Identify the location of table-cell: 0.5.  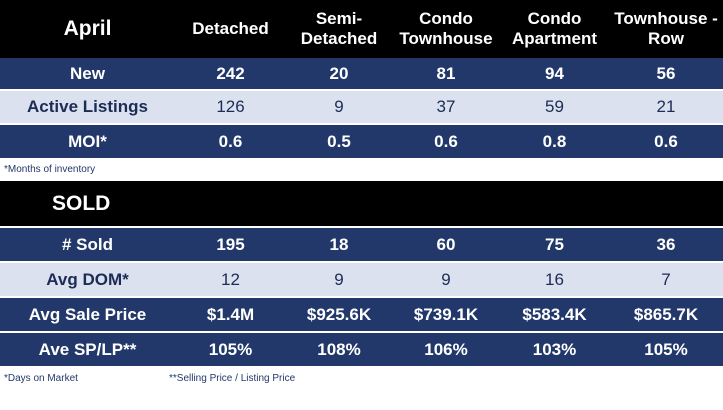
(339, 141).